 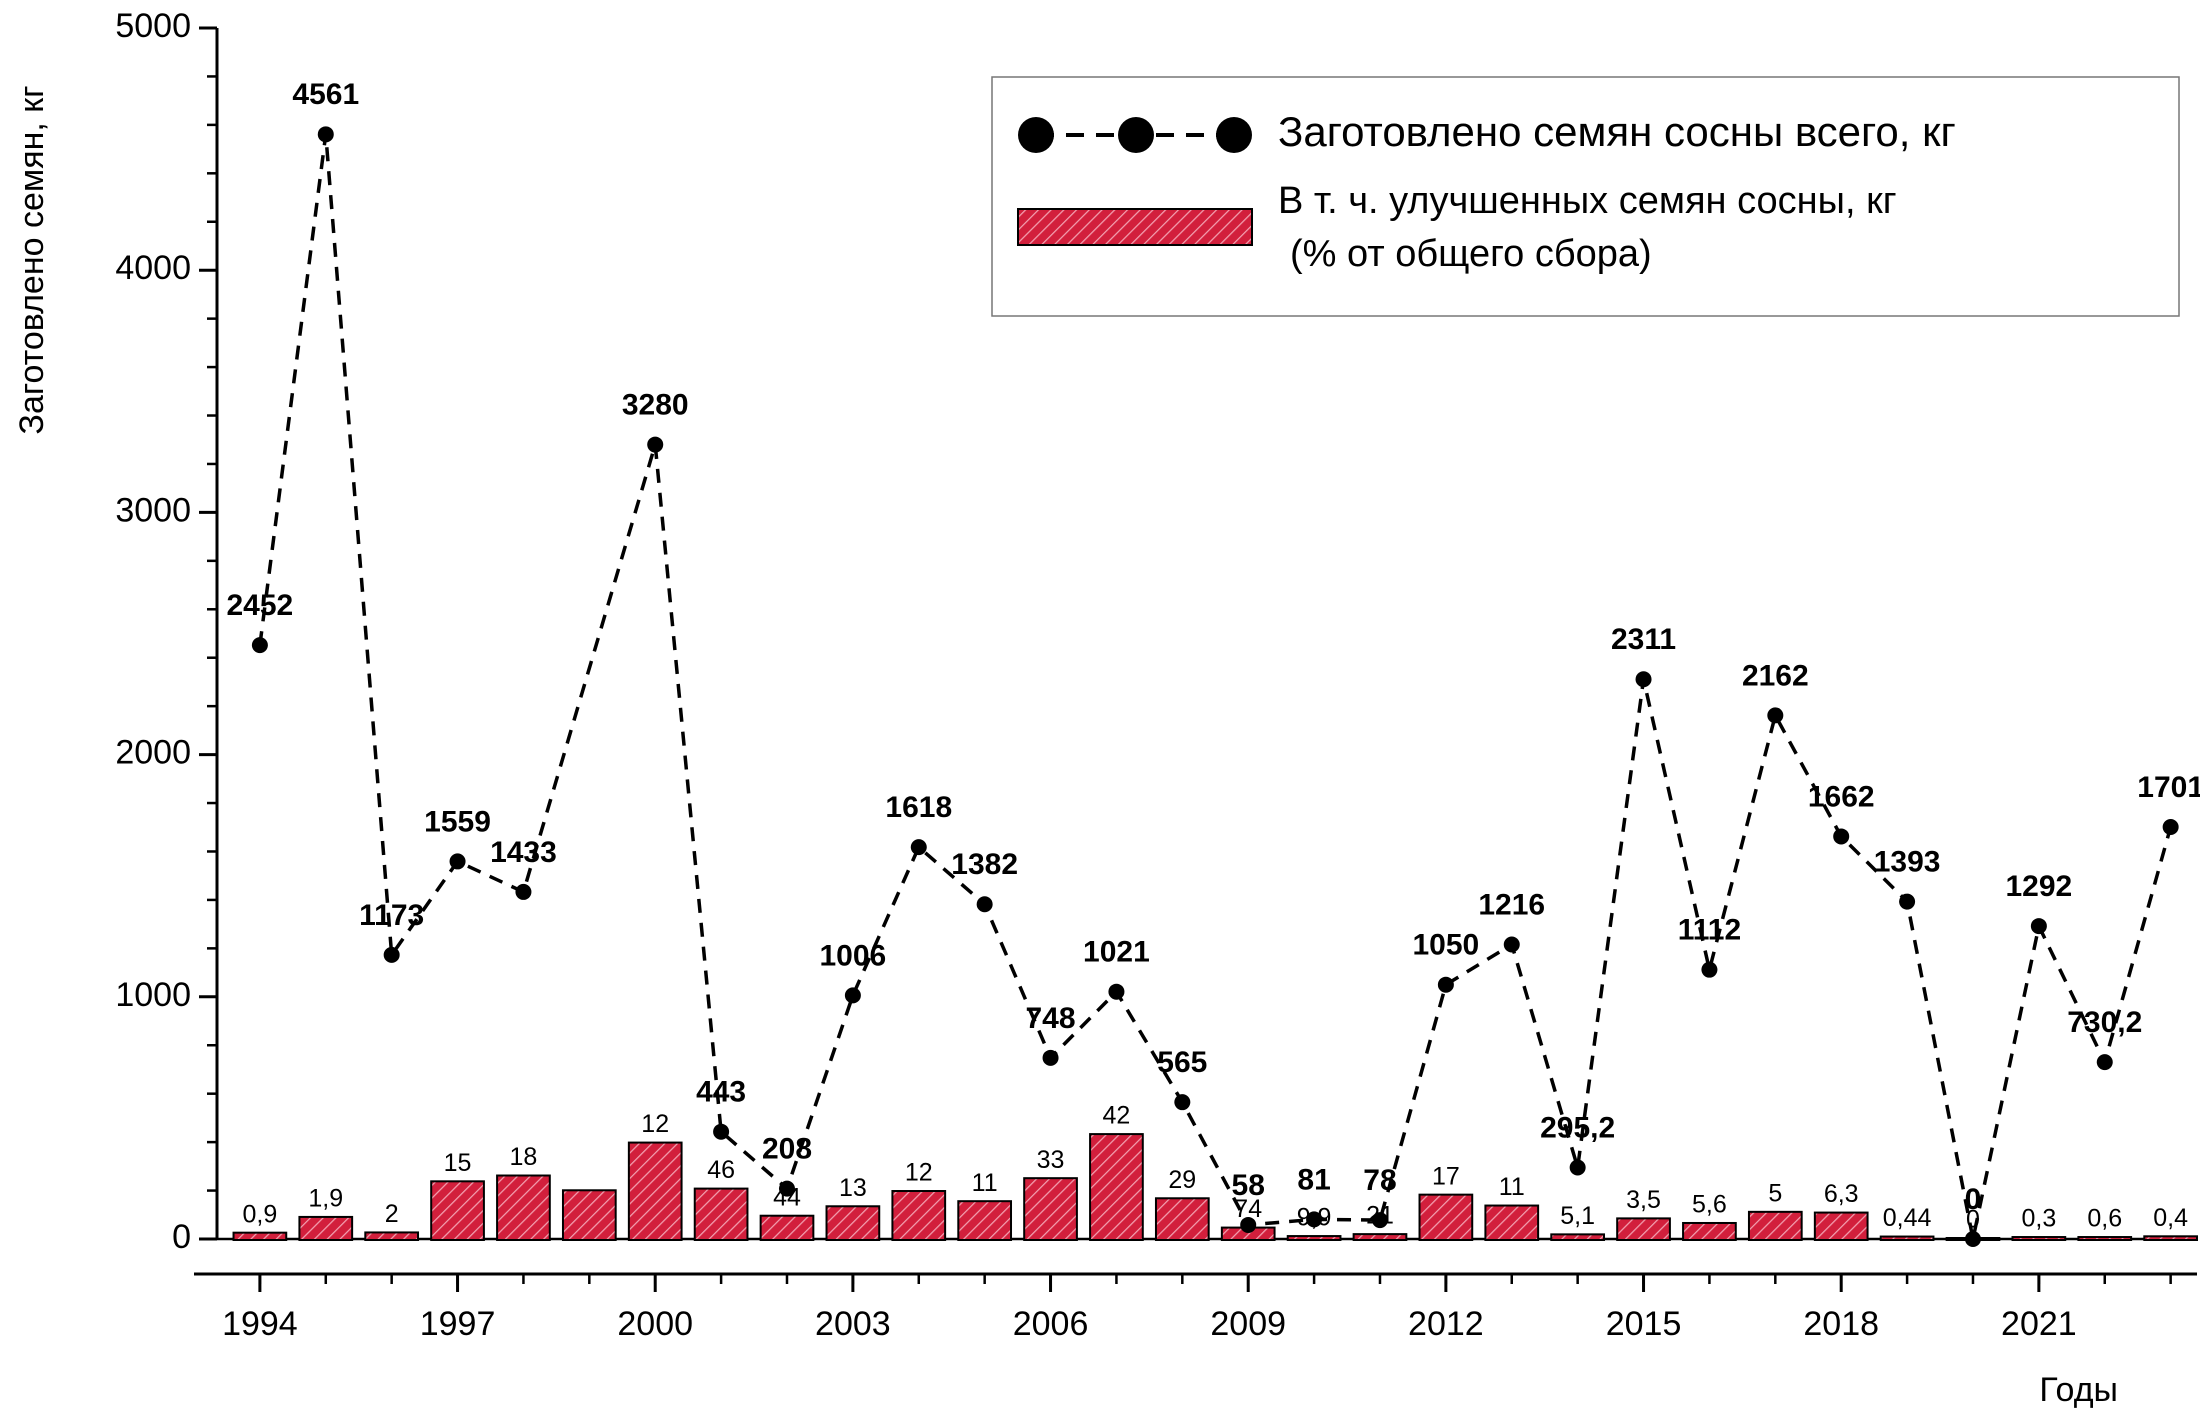 What do you see at coordinates (1643, 1200) in the screenshot?
I see `bar-label: 3,5` at bounding box center [1643, 1200].